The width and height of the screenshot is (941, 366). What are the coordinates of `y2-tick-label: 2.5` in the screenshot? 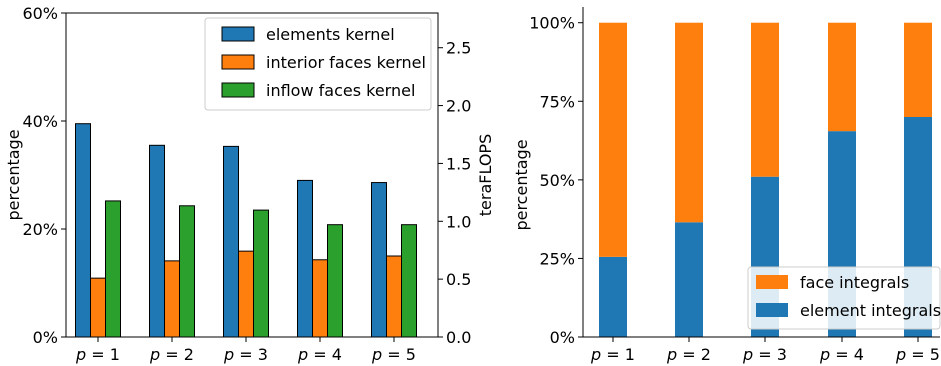 It's located at (458, 48).